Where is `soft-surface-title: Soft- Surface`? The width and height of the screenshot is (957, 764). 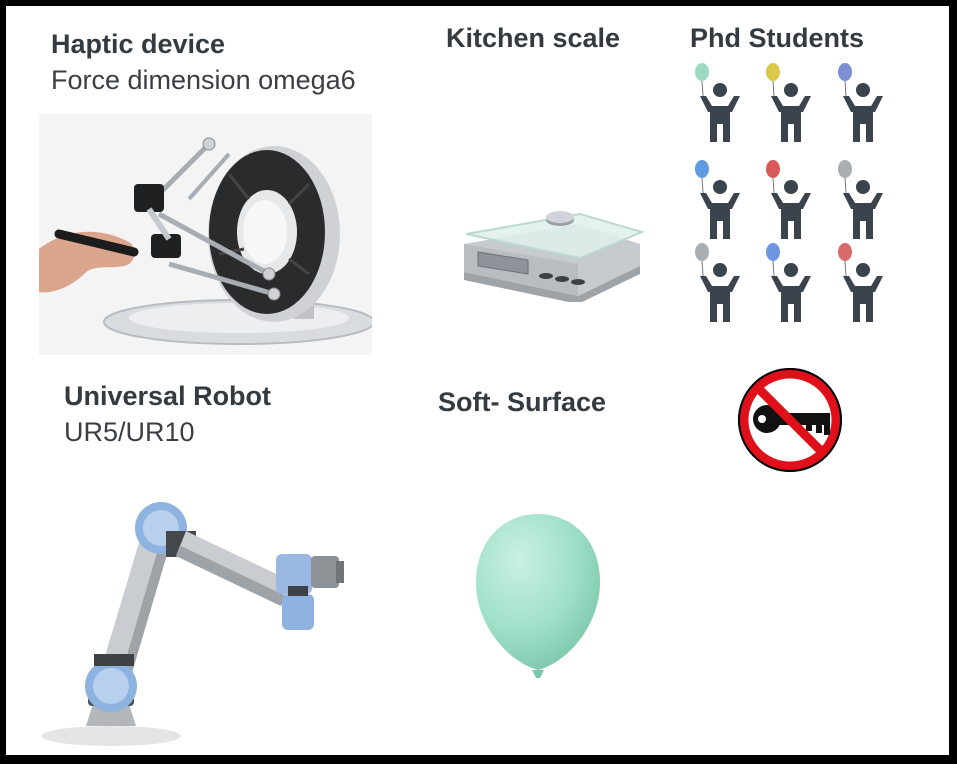
soft-surface-title: Soft- Surface is located at coordinates (522, 402).